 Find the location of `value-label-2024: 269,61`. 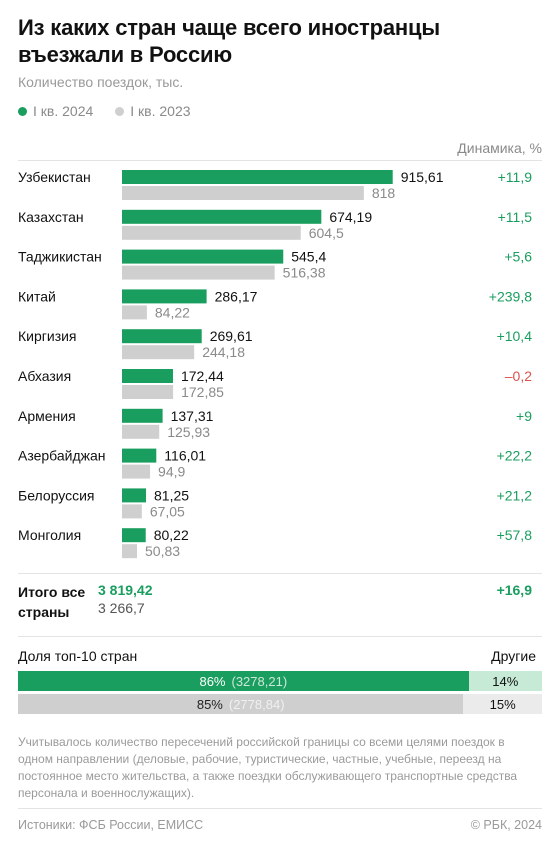

value-label-2024: 269,61 is located at coordinates (231, 336).